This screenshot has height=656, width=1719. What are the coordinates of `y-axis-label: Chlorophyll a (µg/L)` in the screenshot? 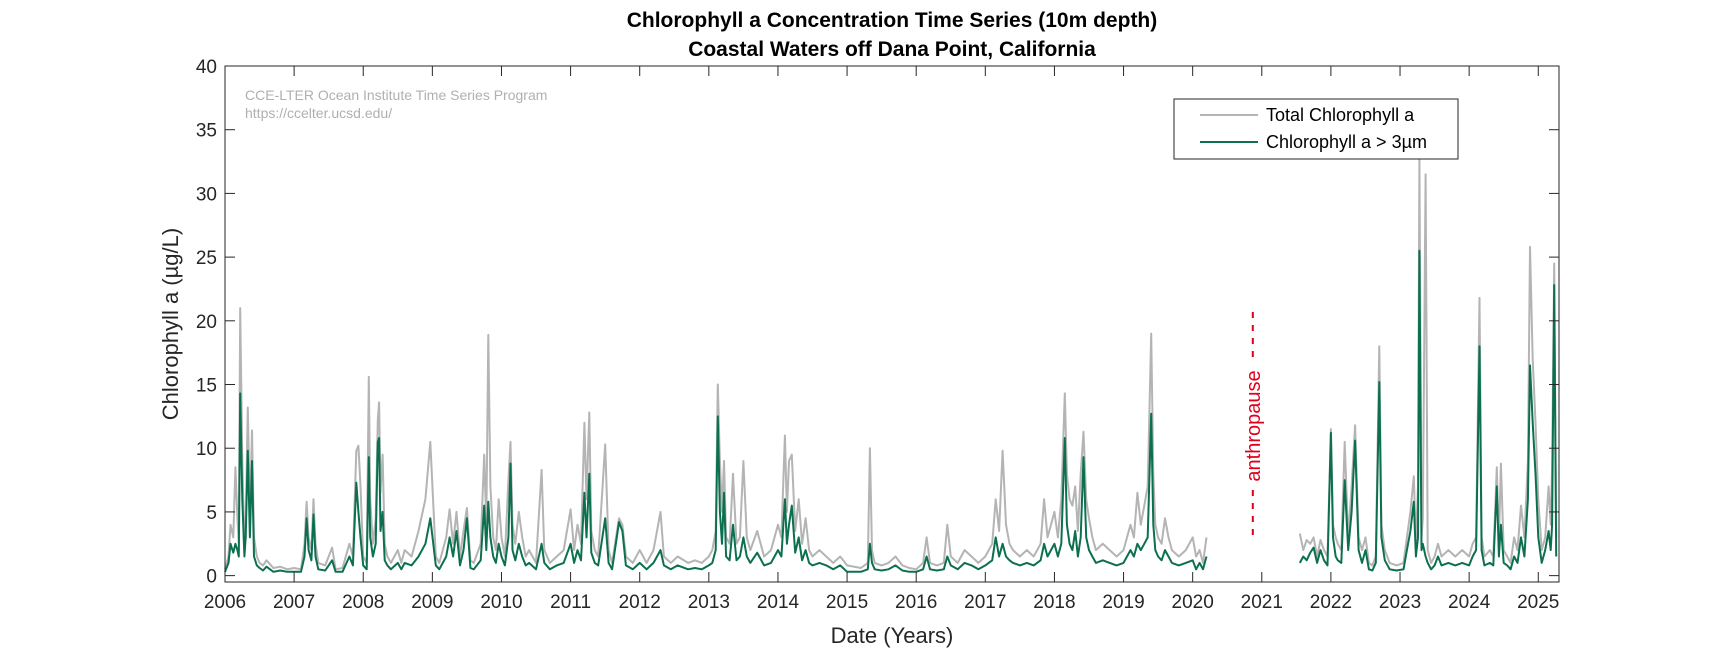 It's located at (170, 324).